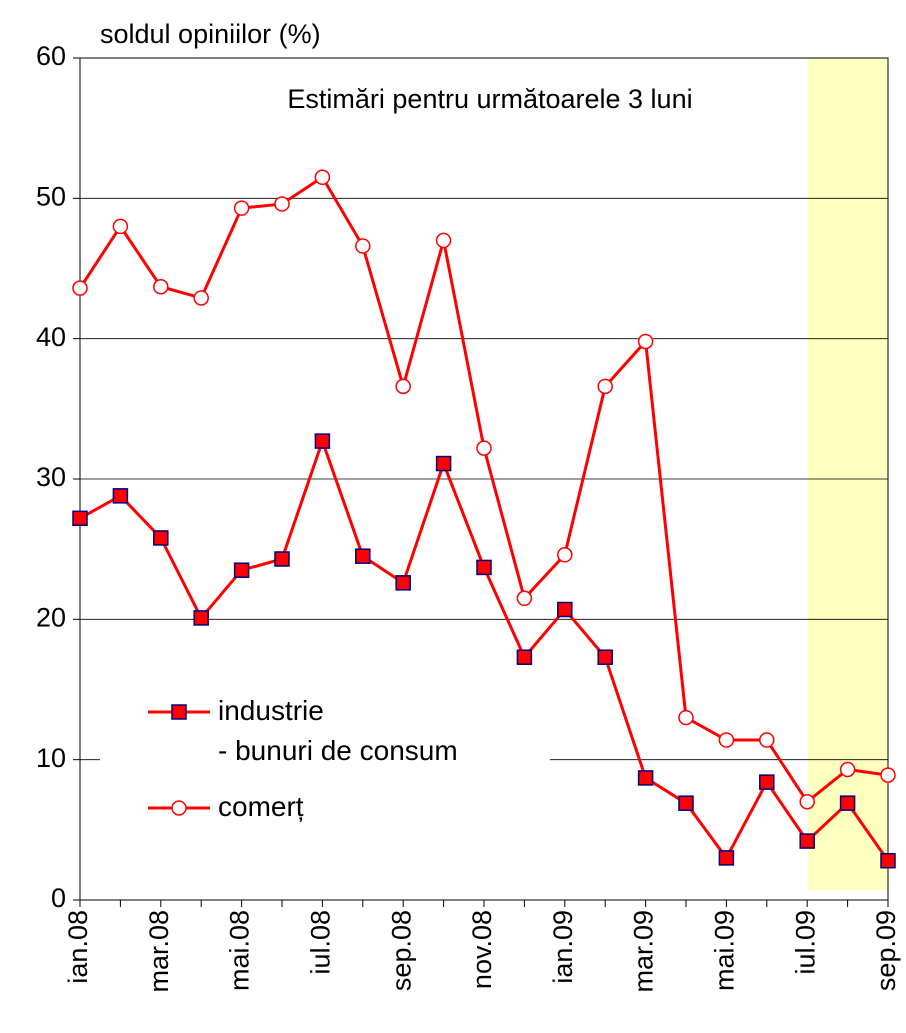 This screenshot has width=906, height=1033. Describe the element at coordinates (401, 950) in the screenshot. I see `x-tick-label: sep.08` at that location.